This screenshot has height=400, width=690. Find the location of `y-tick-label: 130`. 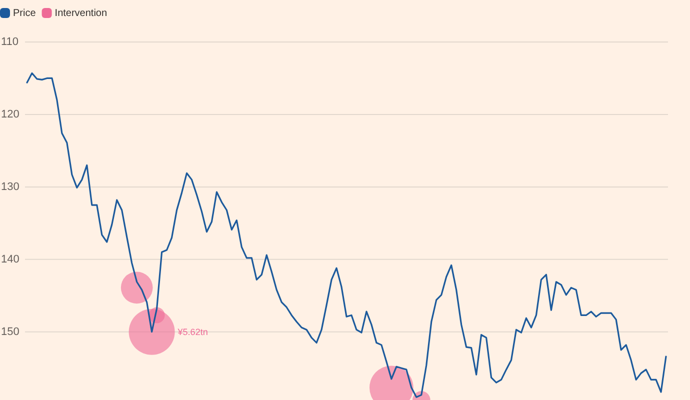

y-tick-label: 130 is located at coordinates (10, 186).